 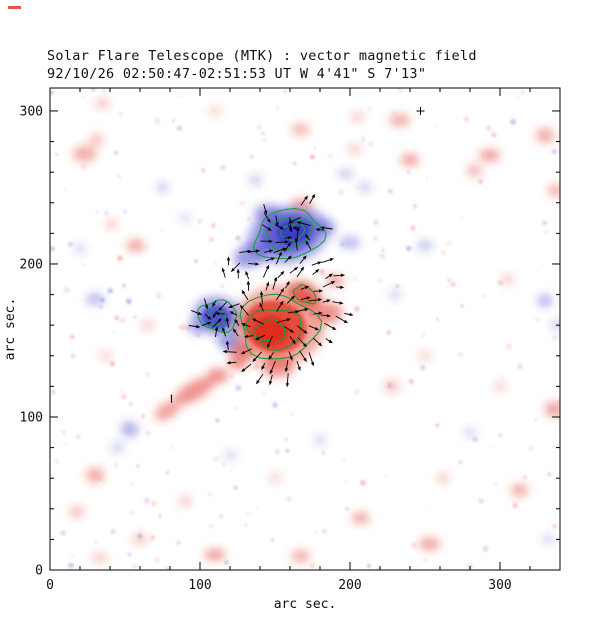 I want to click on contour-line, so click(x=304, y=294).